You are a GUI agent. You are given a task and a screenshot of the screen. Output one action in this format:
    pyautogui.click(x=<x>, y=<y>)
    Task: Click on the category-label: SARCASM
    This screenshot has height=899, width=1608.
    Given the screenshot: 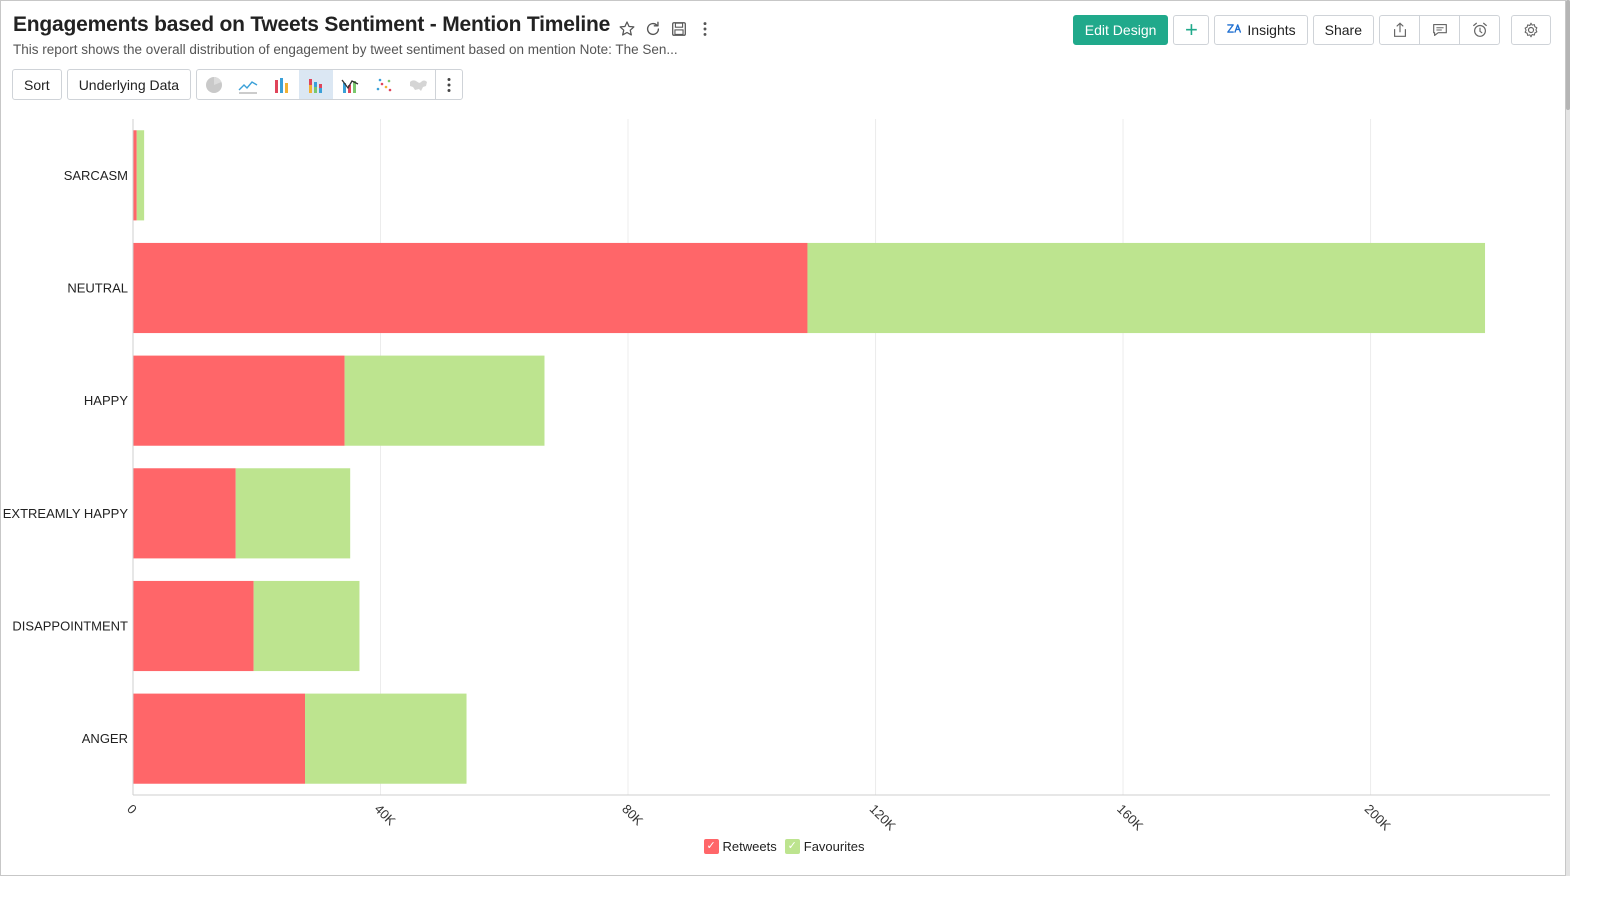 What is the action you would take?
    pyautogui.click(x=96, y=175)
    